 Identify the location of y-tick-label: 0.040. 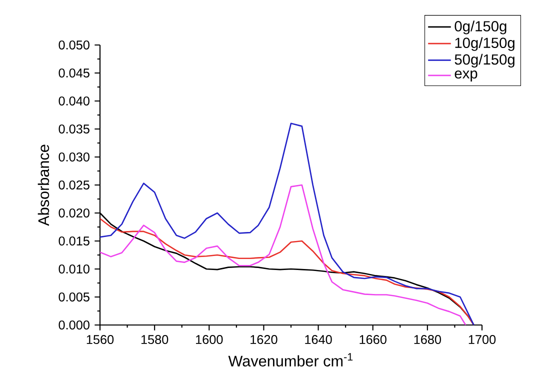
(74, 101).